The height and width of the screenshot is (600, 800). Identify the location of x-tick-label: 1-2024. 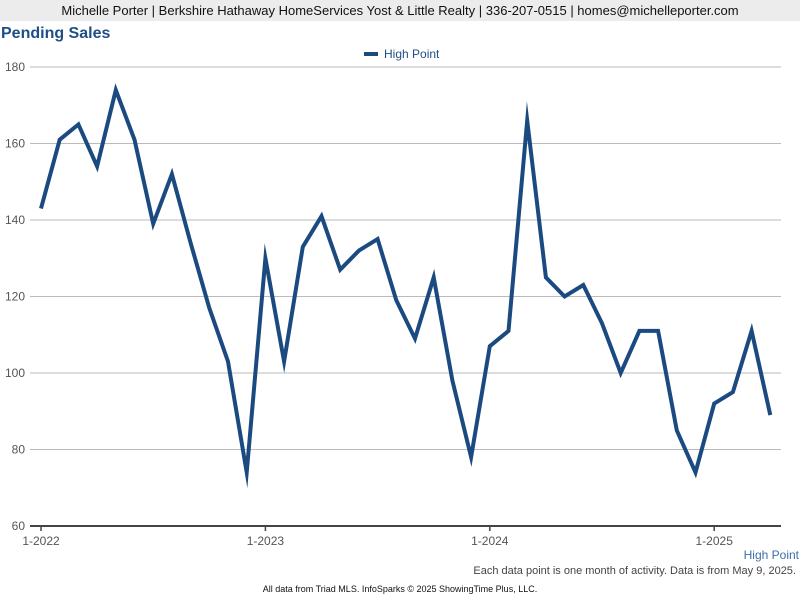
(490, 541).